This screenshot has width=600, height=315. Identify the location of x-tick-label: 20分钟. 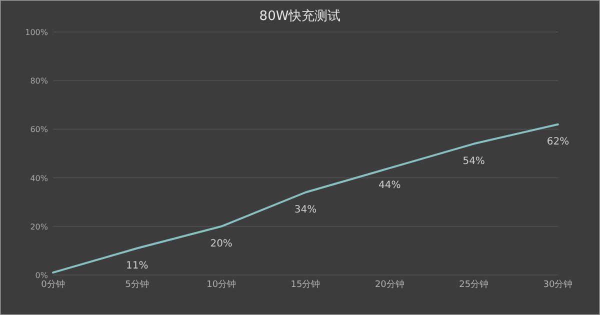
(389, 284).